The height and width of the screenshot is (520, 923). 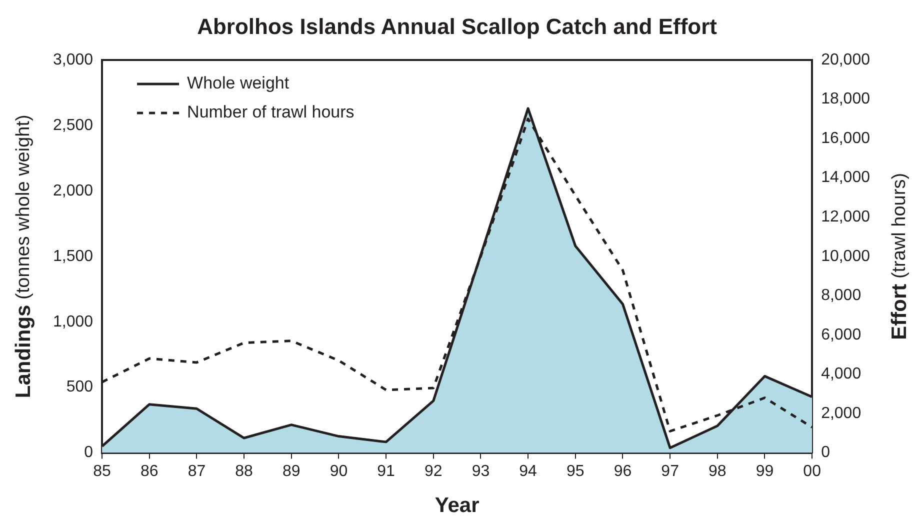 I want to click on y2-tick-label: 14,000, so click(x=845, y=177).